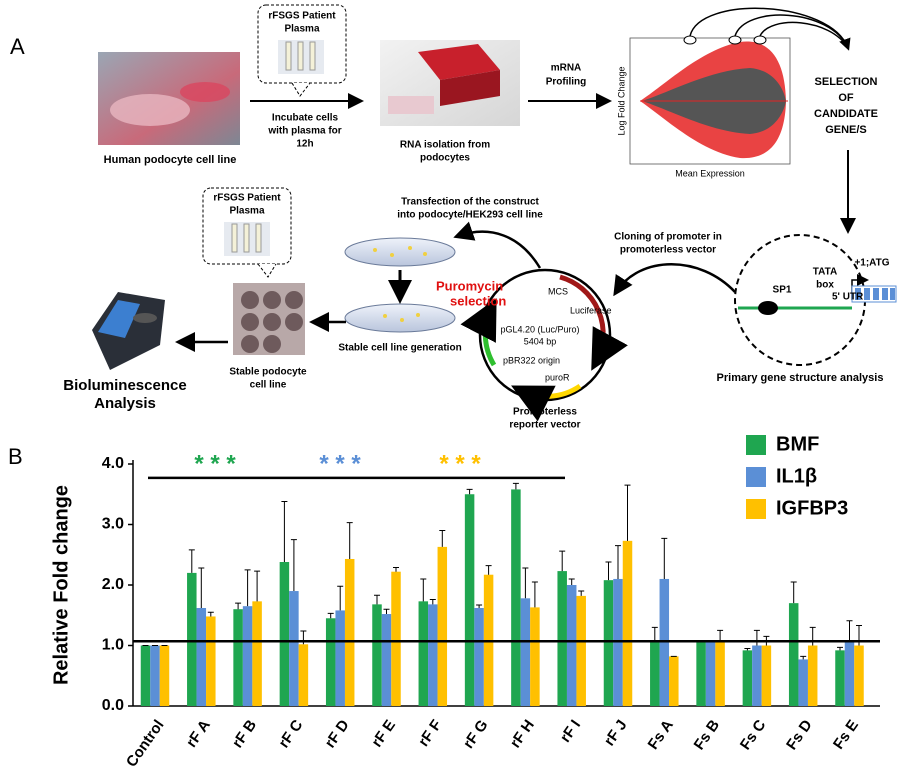  I want to click on caption: Human podocyte cell line, so click(170, 160).